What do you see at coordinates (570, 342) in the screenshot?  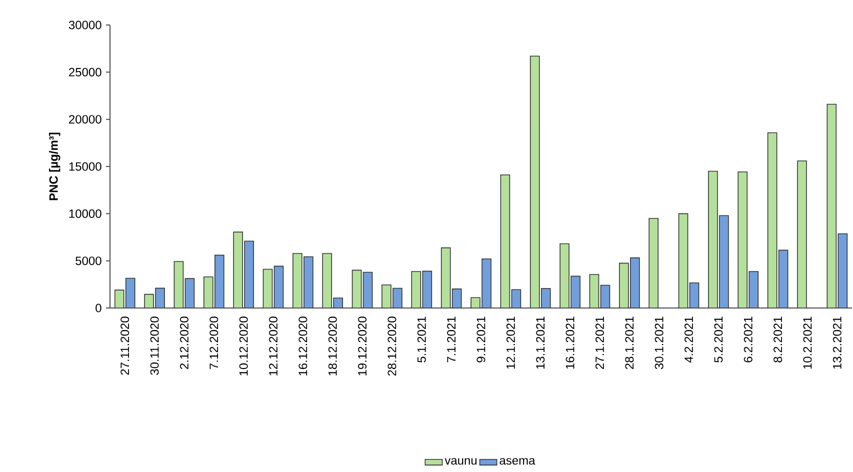 I see `x-tick-label: 16.1.2021` at bounding box center [570, 342].